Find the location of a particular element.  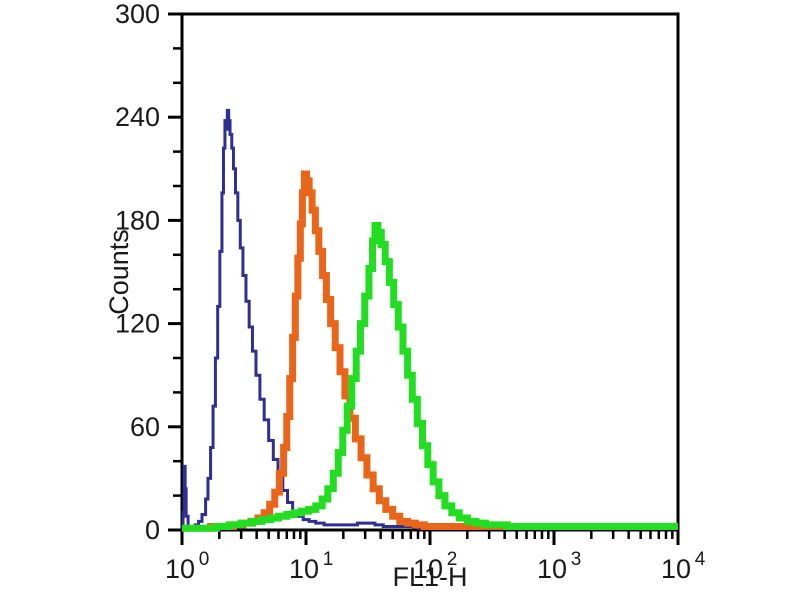

x-tick-label-exponent: 4 is located at coordinates (700, 559).